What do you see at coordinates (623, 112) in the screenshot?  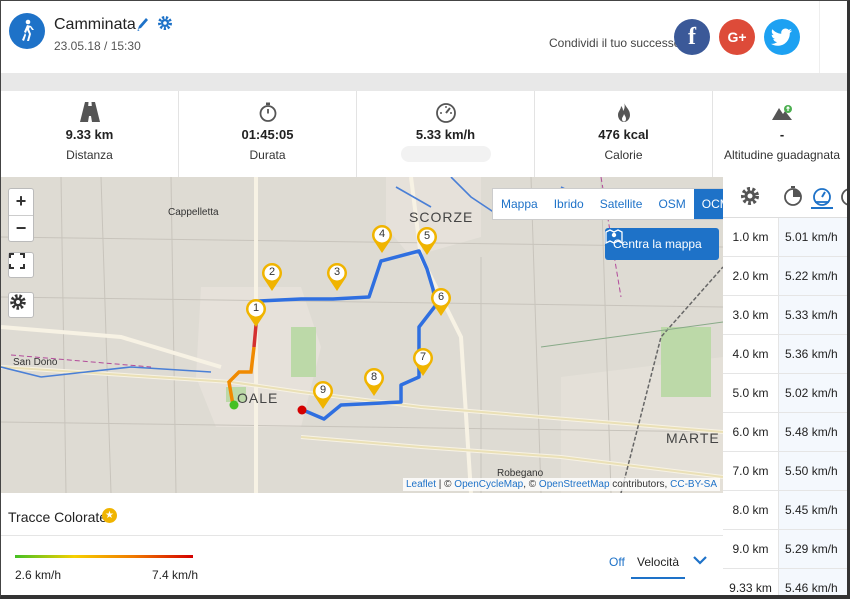 I see `flame-icon` at bounding box center [623, 112].